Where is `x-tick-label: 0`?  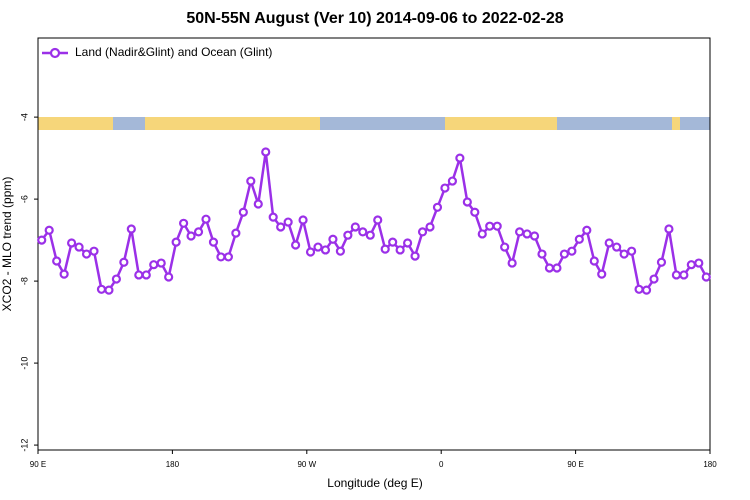
x-tick-label: 0 is located at coordinates (441, 464).